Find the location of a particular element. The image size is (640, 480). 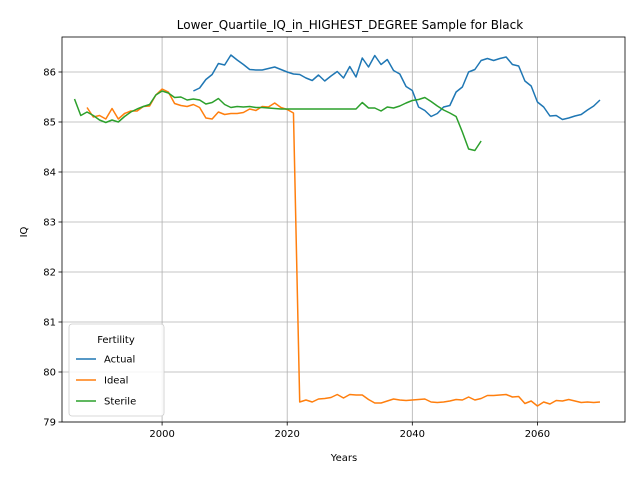

x-axis-title: Years is located at coordinates (343, 458).